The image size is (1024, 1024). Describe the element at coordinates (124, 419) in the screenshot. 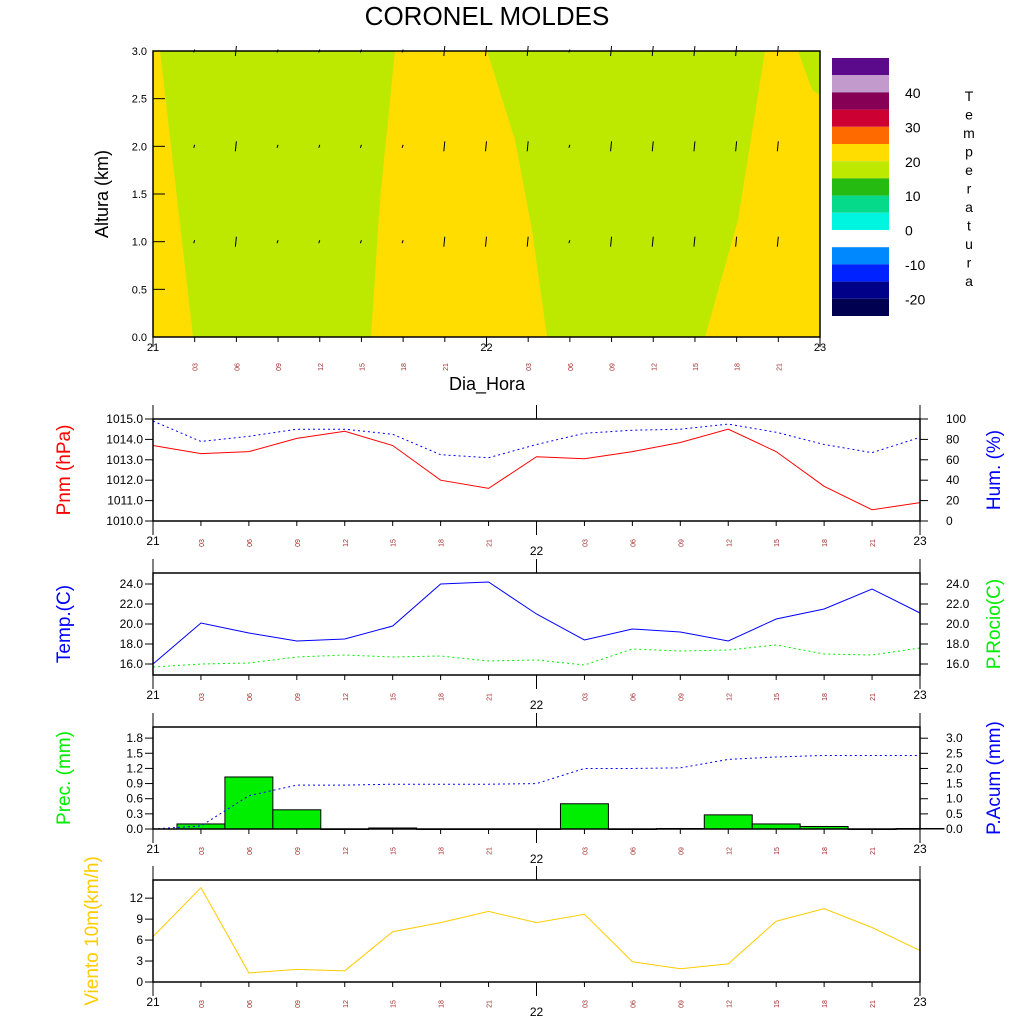

I see `y-tick-label-left: 1015.0` at that location.